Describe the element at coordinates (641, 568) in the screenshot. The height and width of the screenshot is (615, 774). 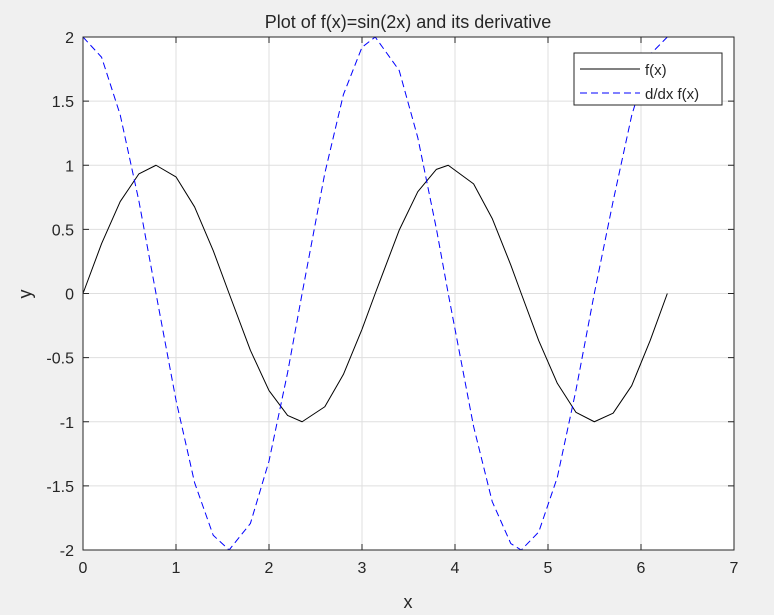
I see `x-tick-label: 6` at that location.